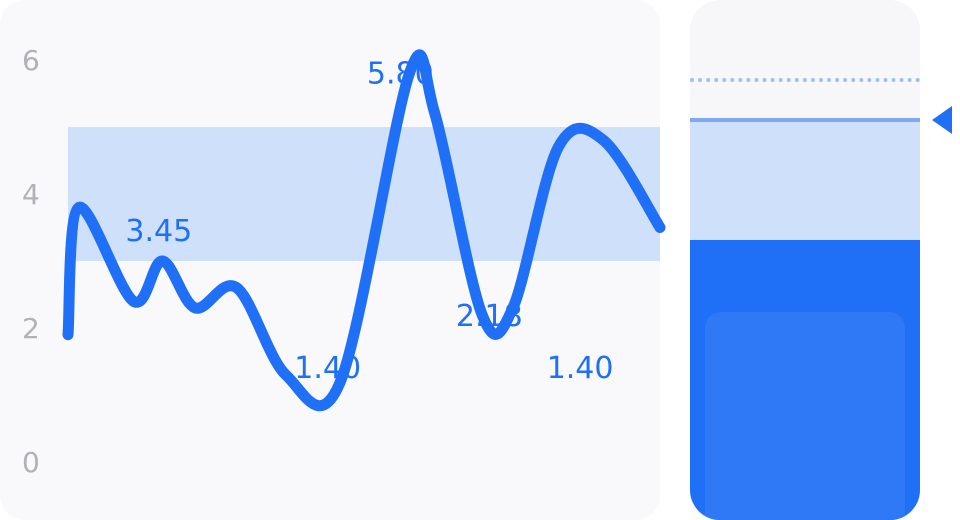 This screenshot has width=960, height=520. What do you see at coordinates (400, 73) in the screenshot?
I see `data-label: 5.80` at bounding box center [400, 73].